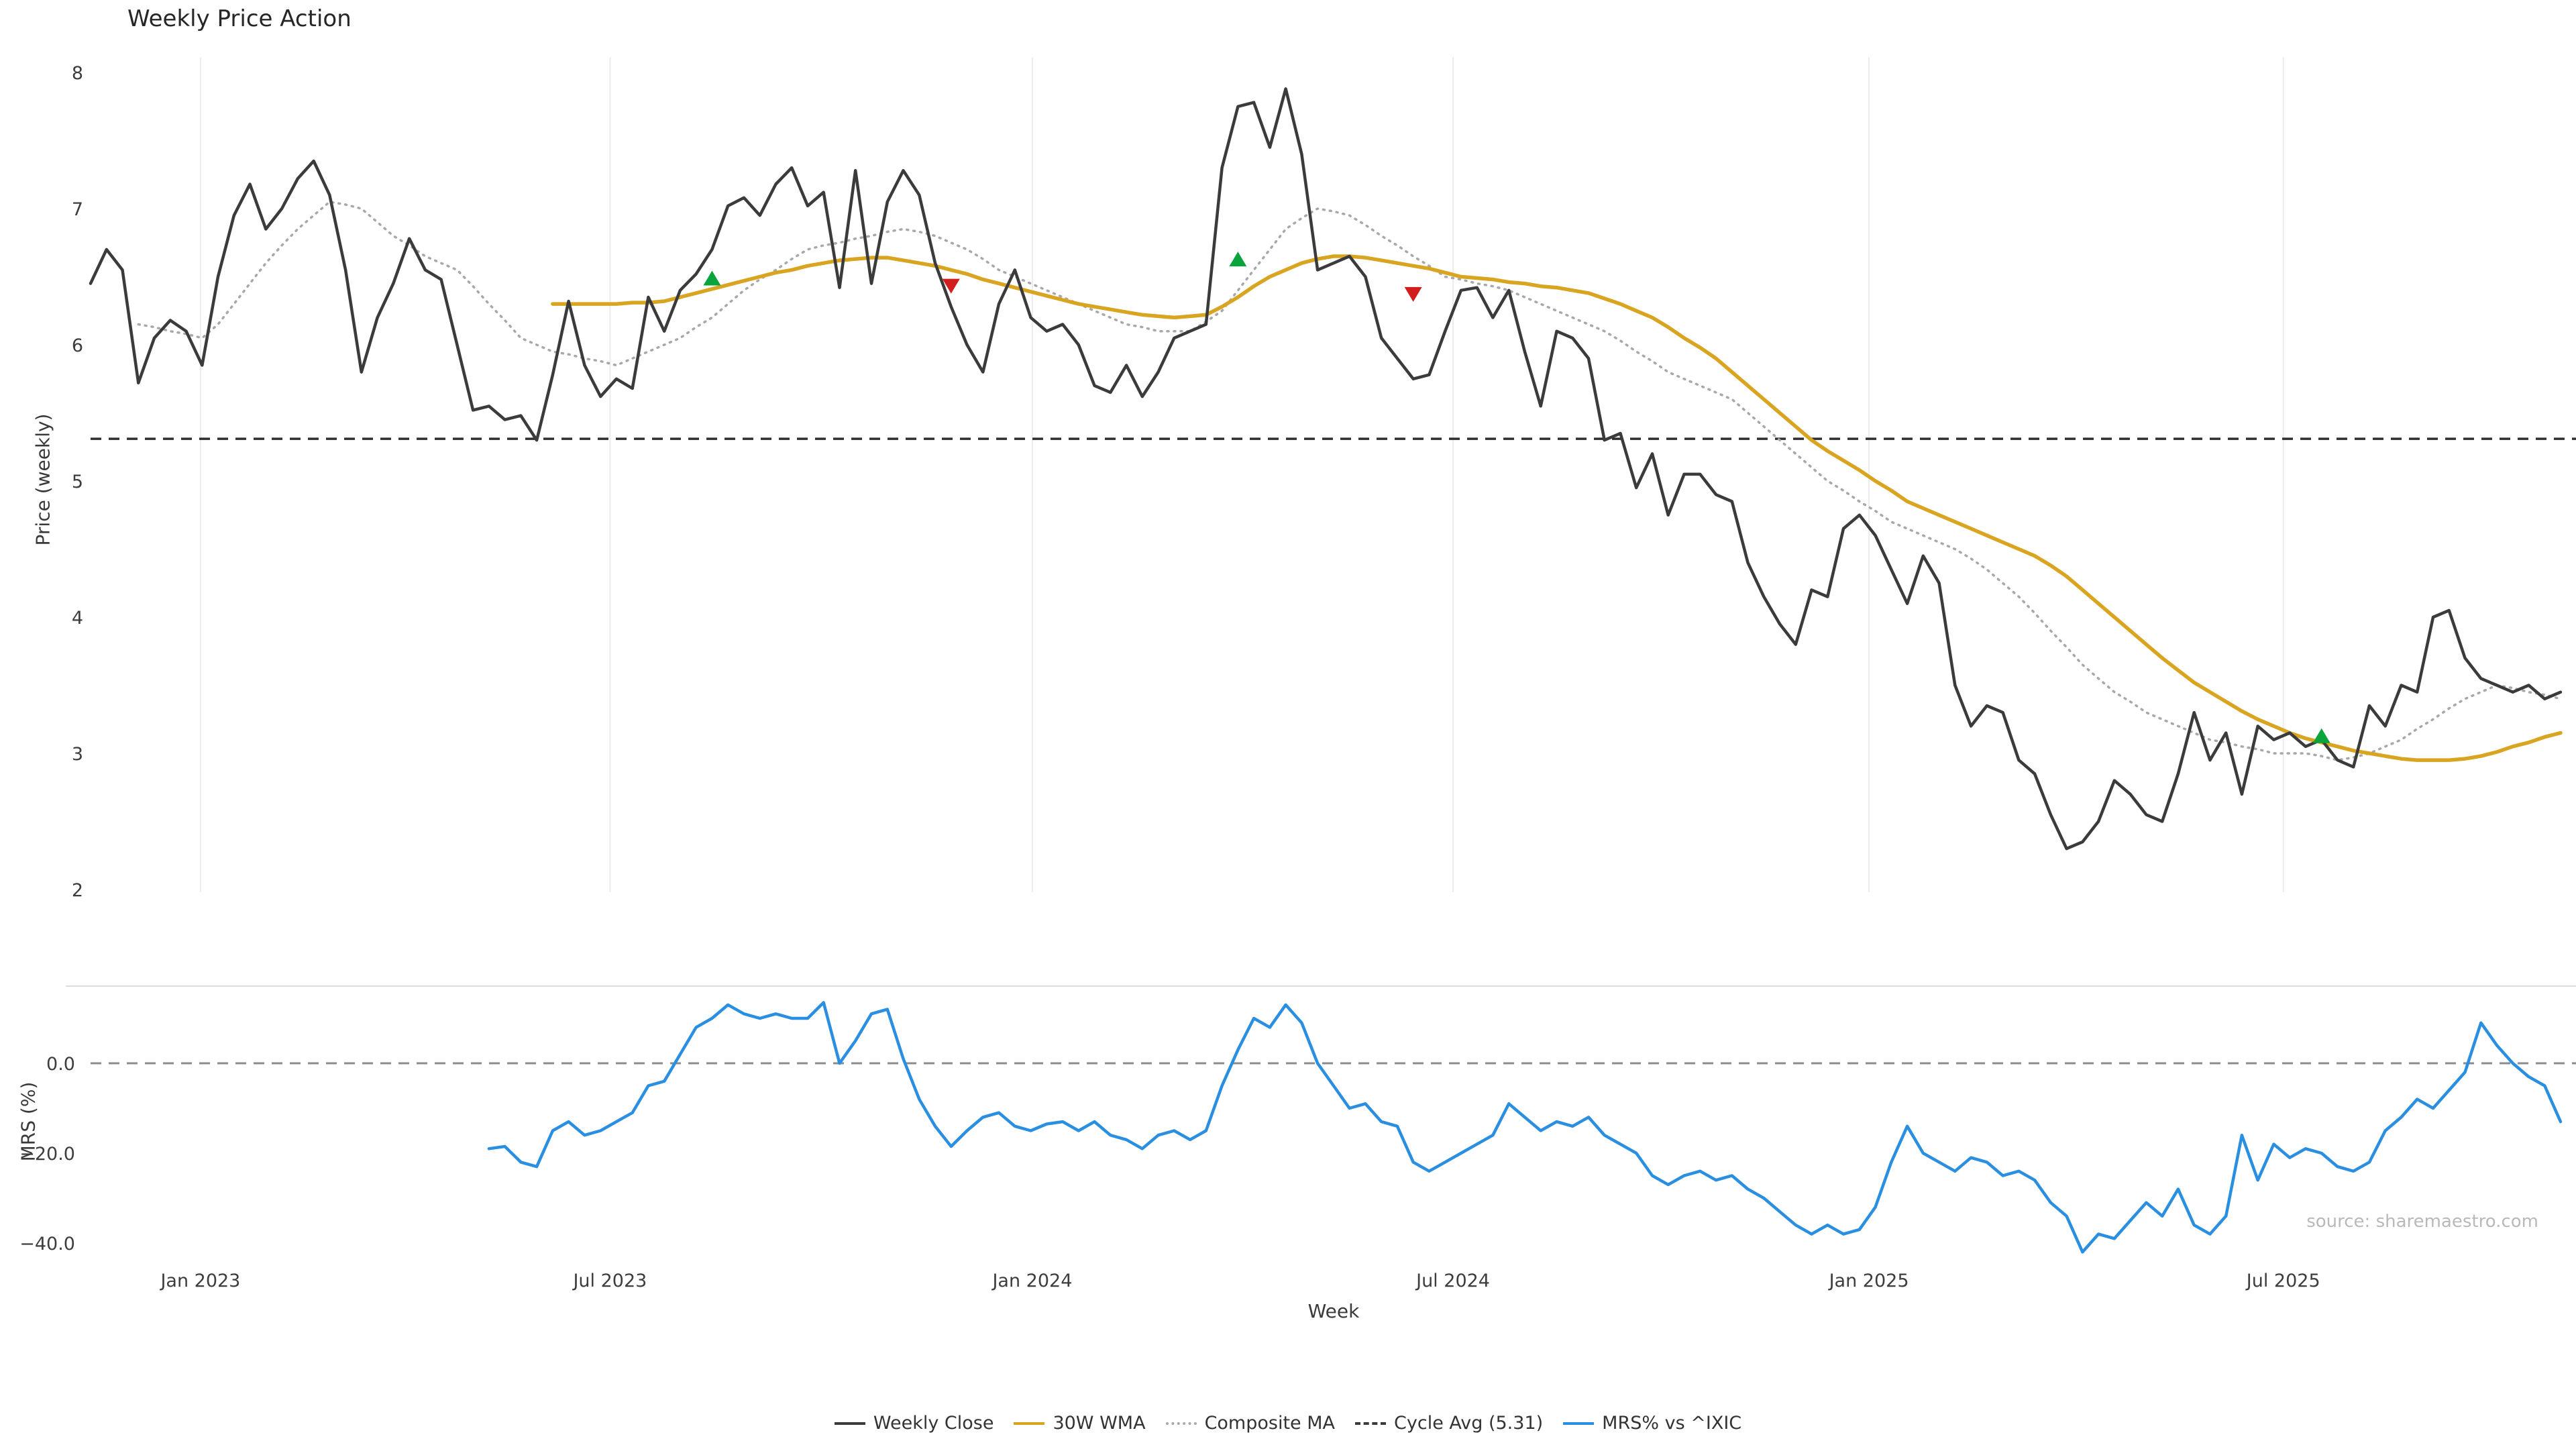 The width and height of the screenshot is (2576, 1449). I want to click on x-tick-label: Jan 2024, so click(1031, 1281).